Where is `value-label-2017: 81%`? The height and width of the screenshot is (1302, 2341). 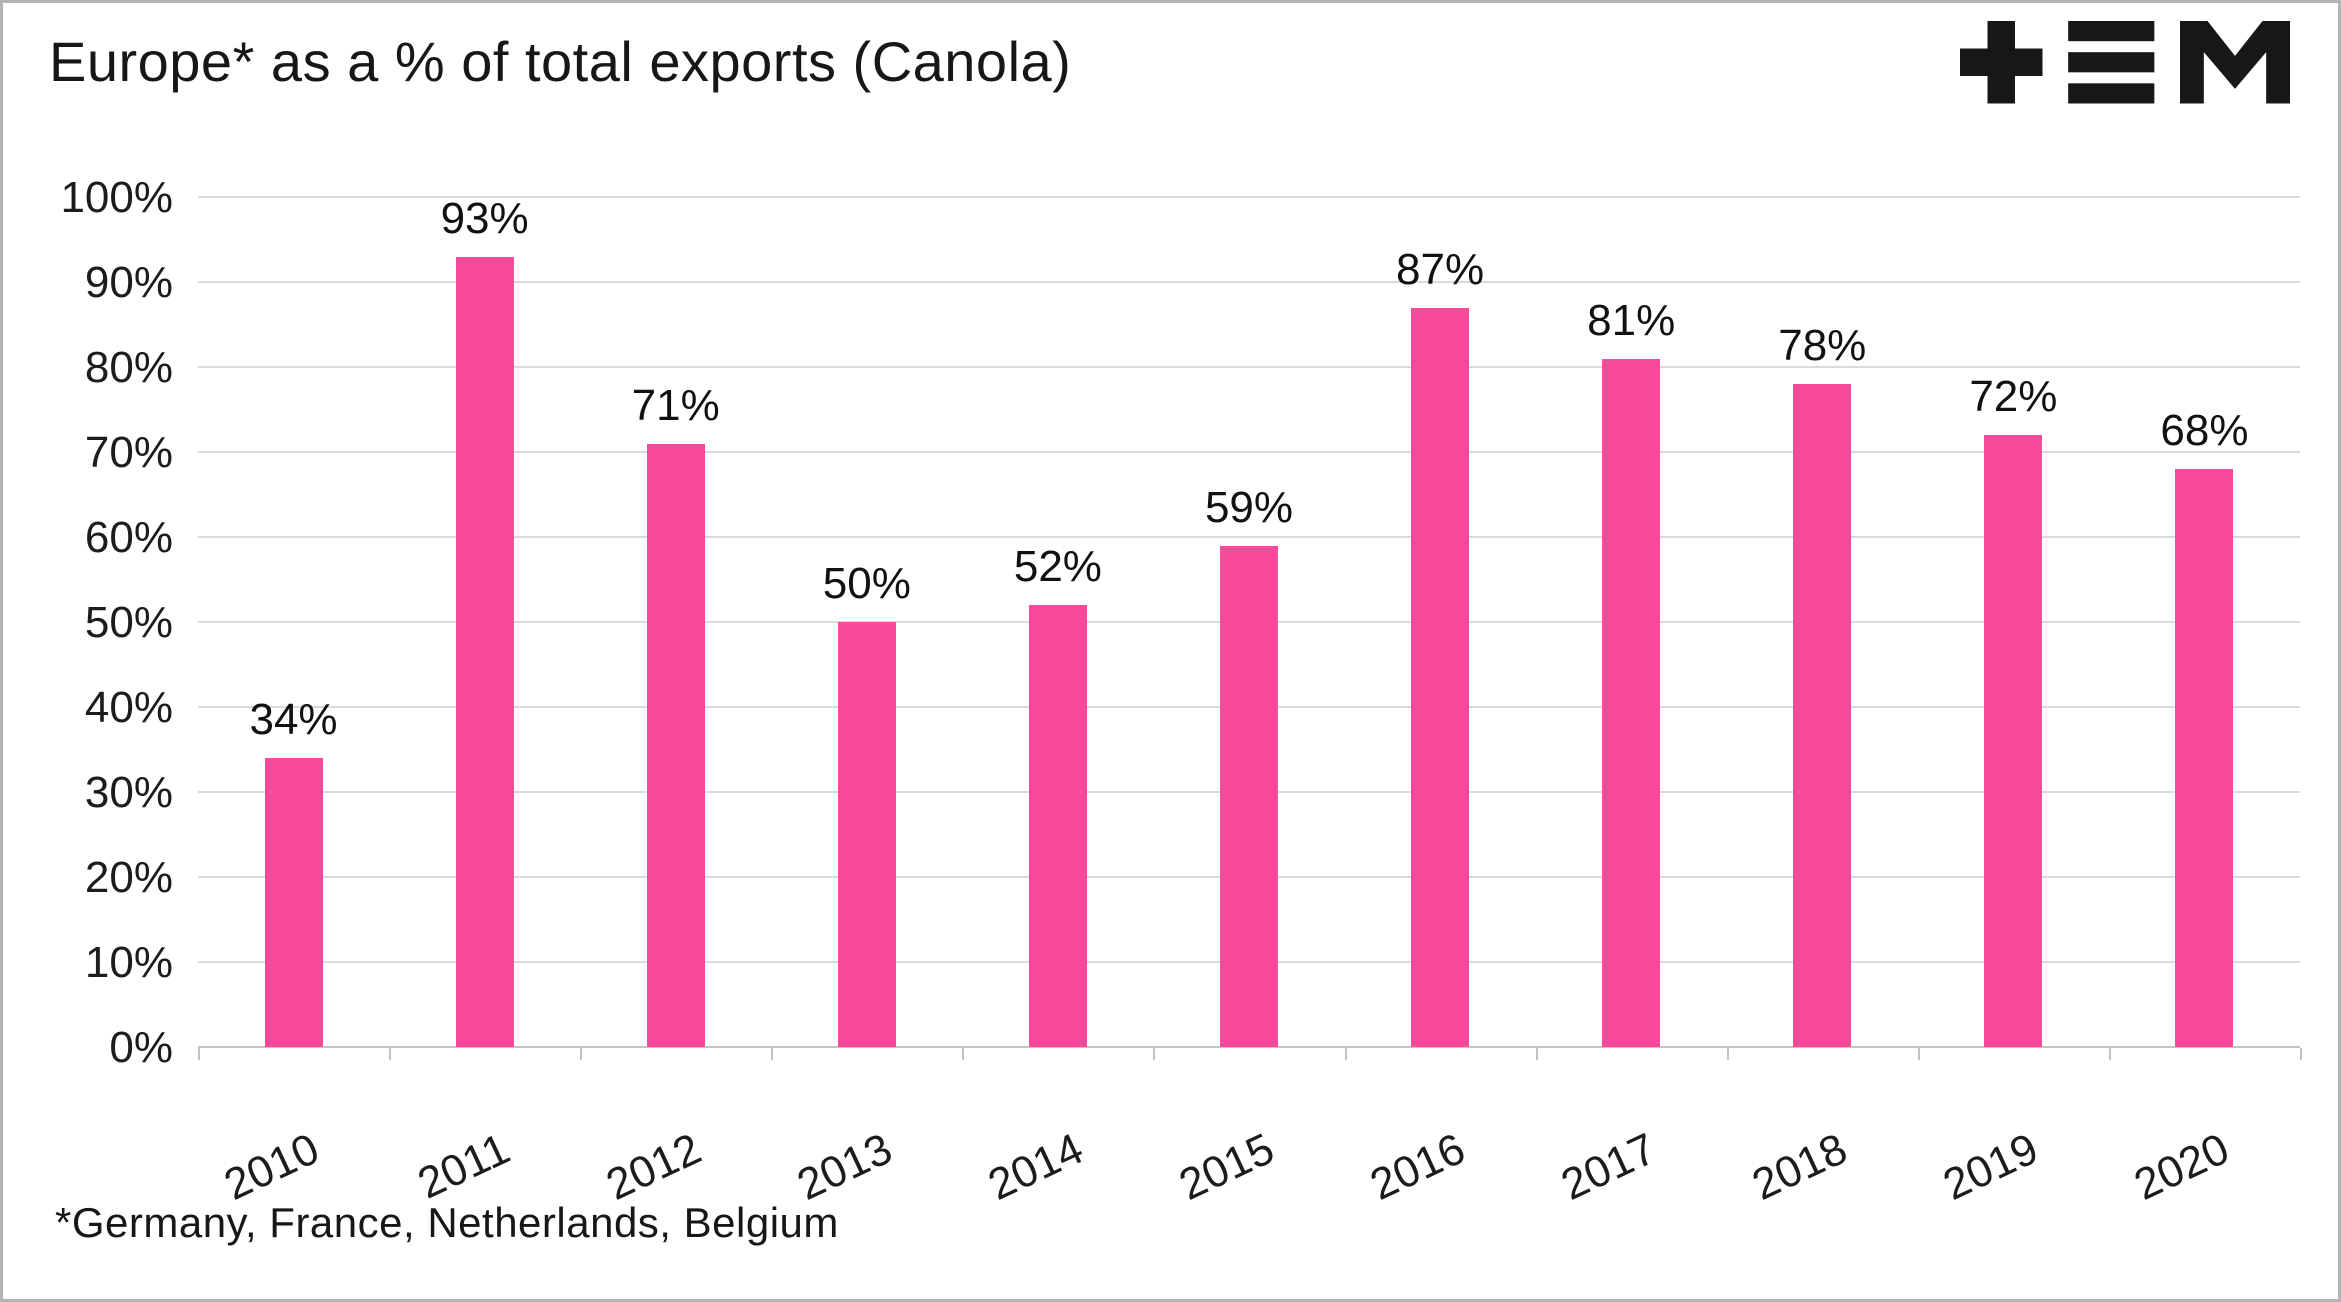
value-label-2017: 81% is located at coordinates (1631, 320).